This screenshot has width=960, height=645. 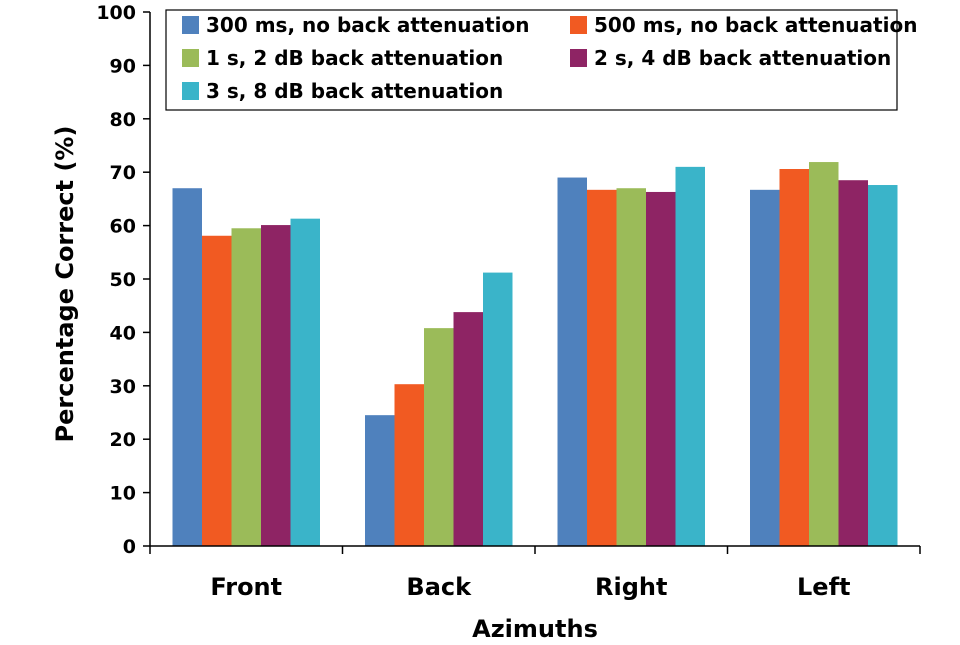 What do you see at coordinates (123, 120) in the screenshot?
I see `y-tick-label: 80` at bounding box center [123, 120].